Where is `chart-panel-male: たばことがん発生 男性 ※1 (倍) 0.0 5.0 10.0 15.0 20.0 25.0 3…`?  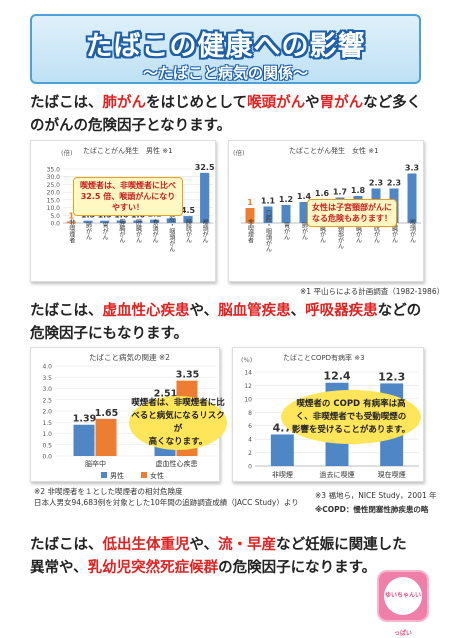
chart-panel-male: たばことがん発生 男性 ※1 (倍) 0.0 5.0 10.0 15.0 20.0 25.0 3… is located at coordinates (123, 211).